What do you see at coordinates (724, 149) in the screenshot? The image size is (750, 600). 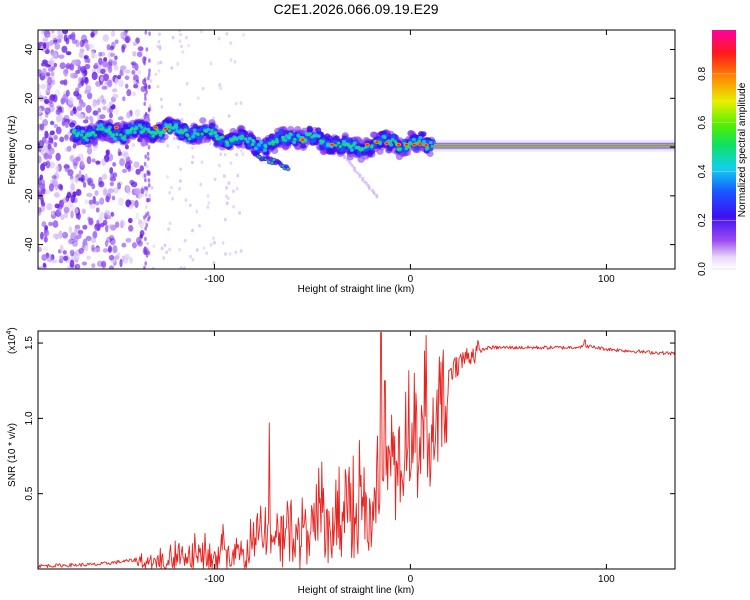 I see `colorbar-gradient` at bounding box center [724, 149].